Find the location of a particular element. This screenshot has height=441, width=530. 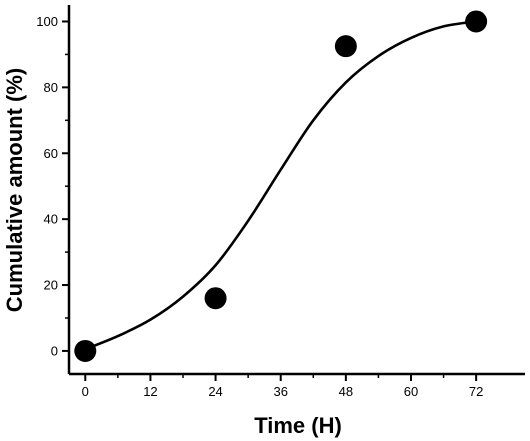

x-tick-label: 60 is located at coordinates (411, 391).